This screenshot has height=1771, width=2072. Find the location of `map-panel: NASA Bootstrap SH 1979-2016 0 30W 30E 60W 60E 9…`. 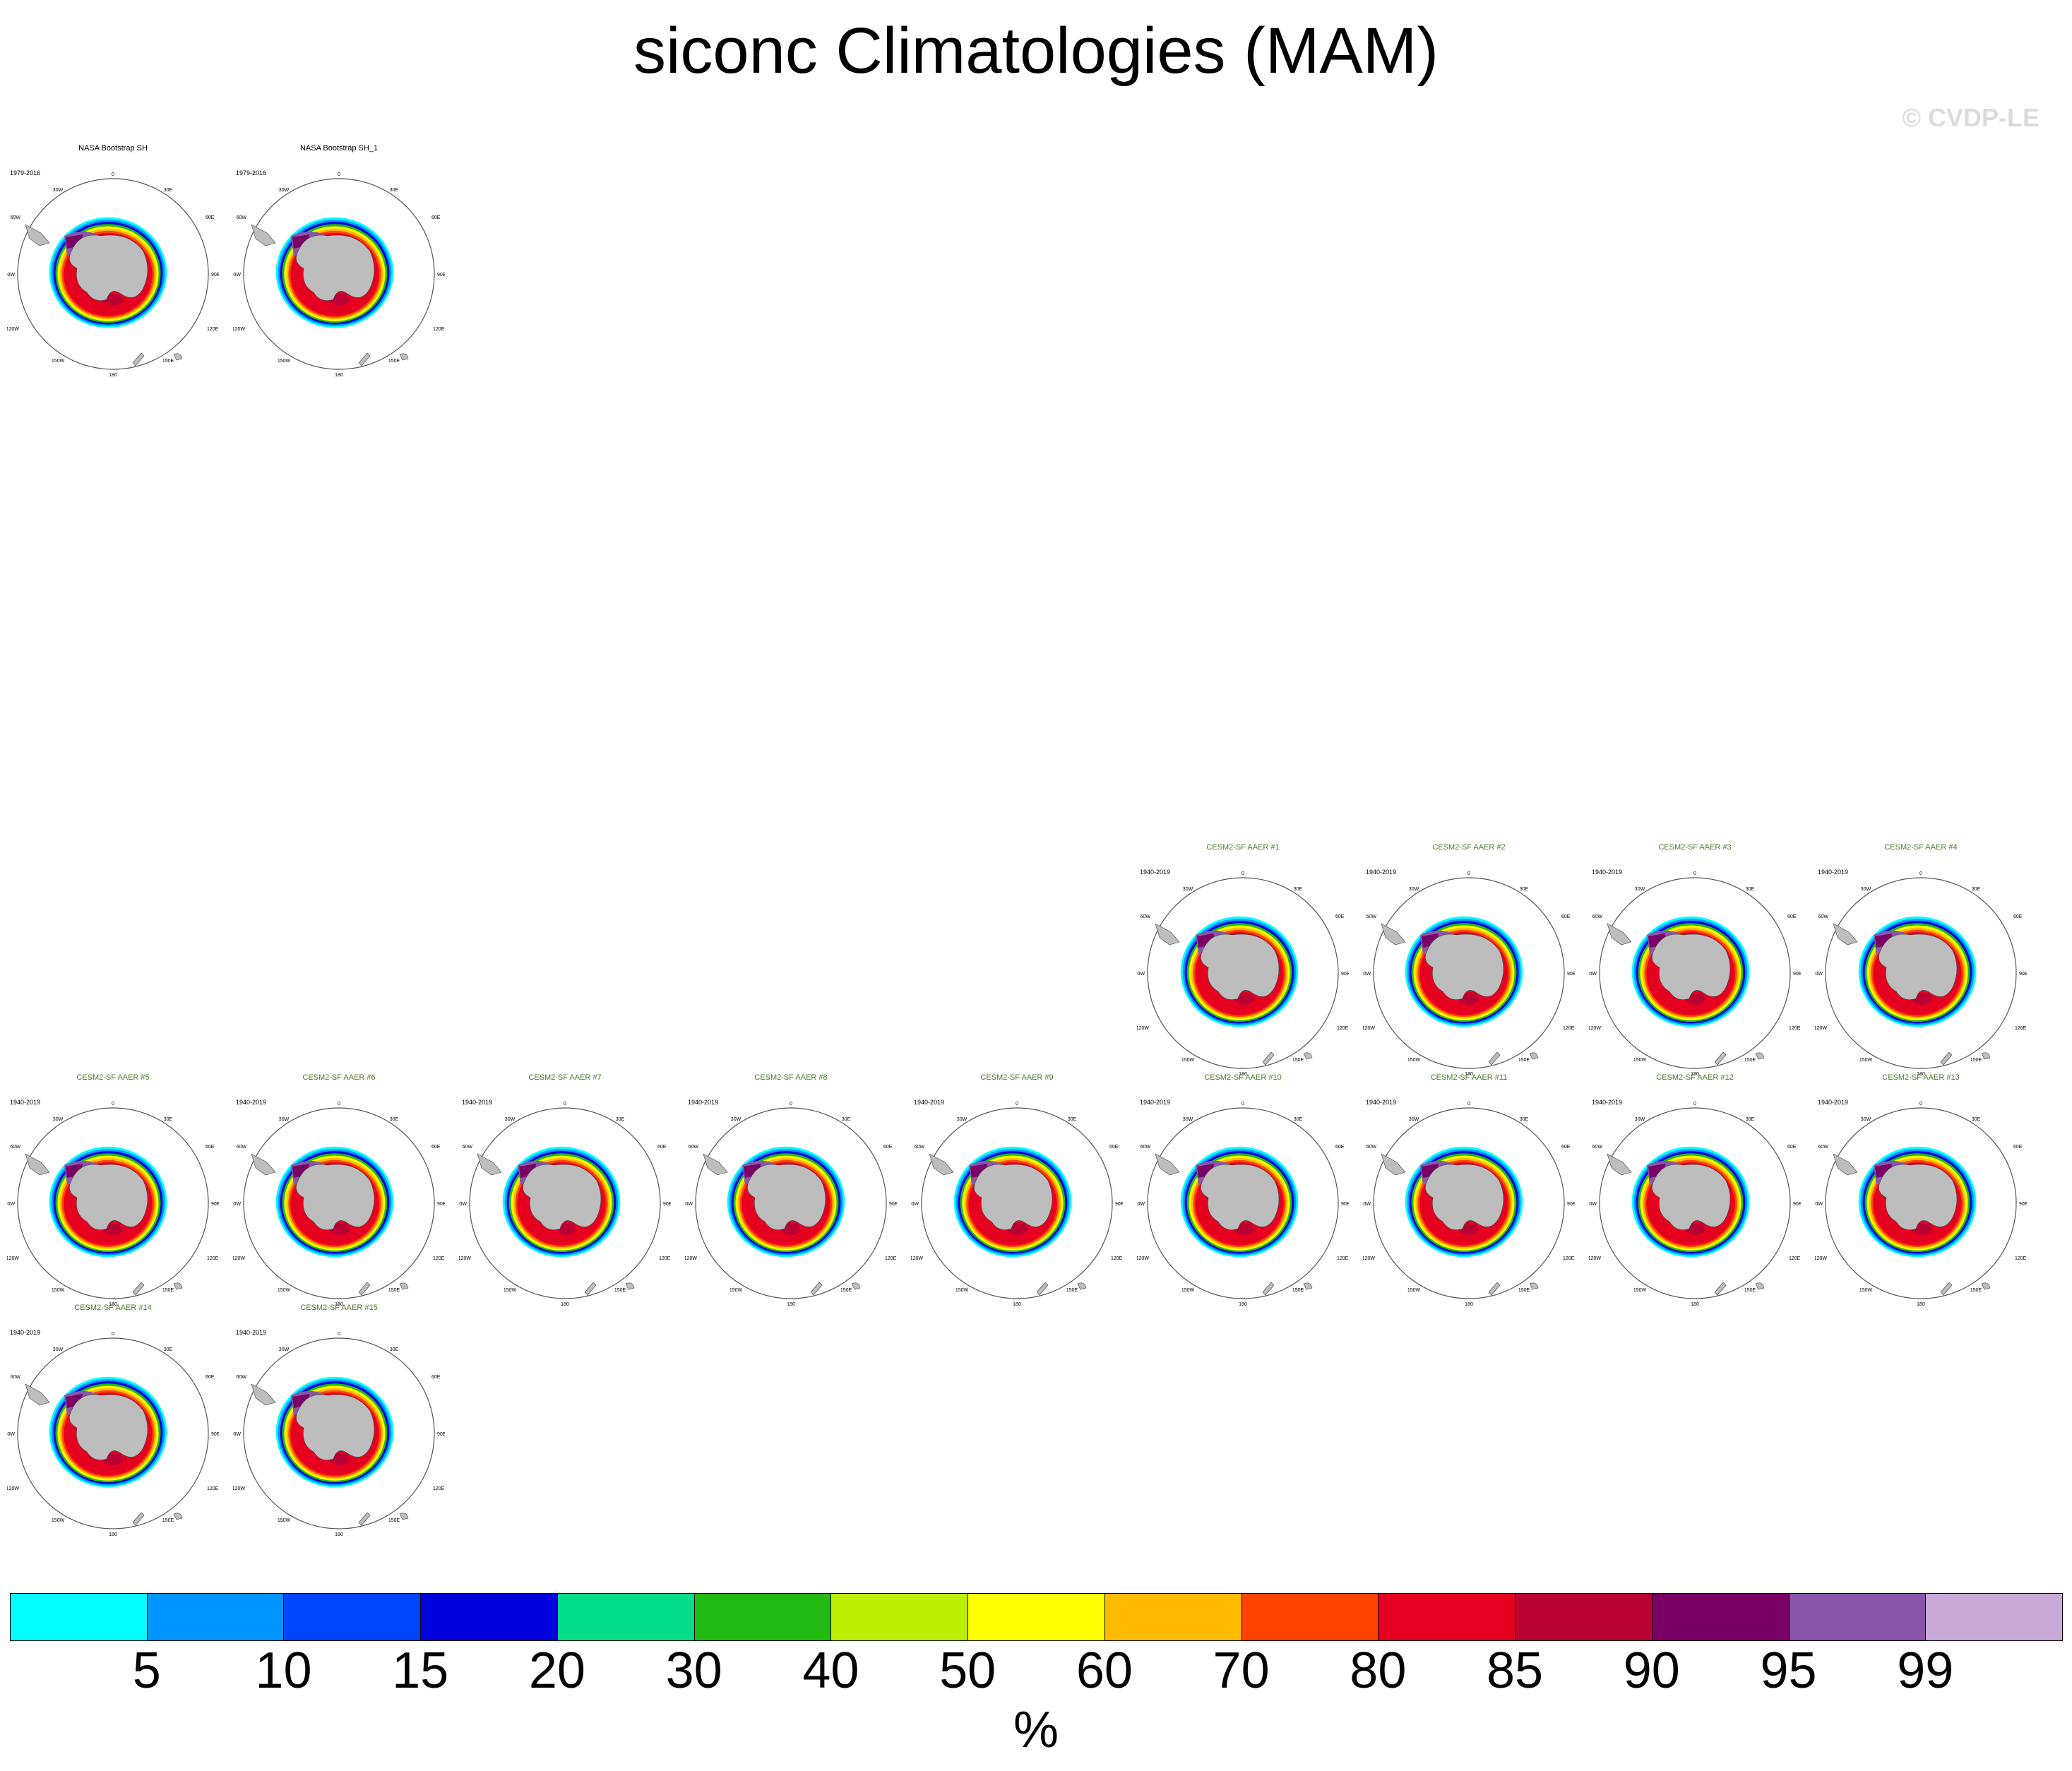

map-panel: NASA Bootstrap SH 1979-2016 0 30W 30E 60W 60E 9… is located at coordinates (113, 261).